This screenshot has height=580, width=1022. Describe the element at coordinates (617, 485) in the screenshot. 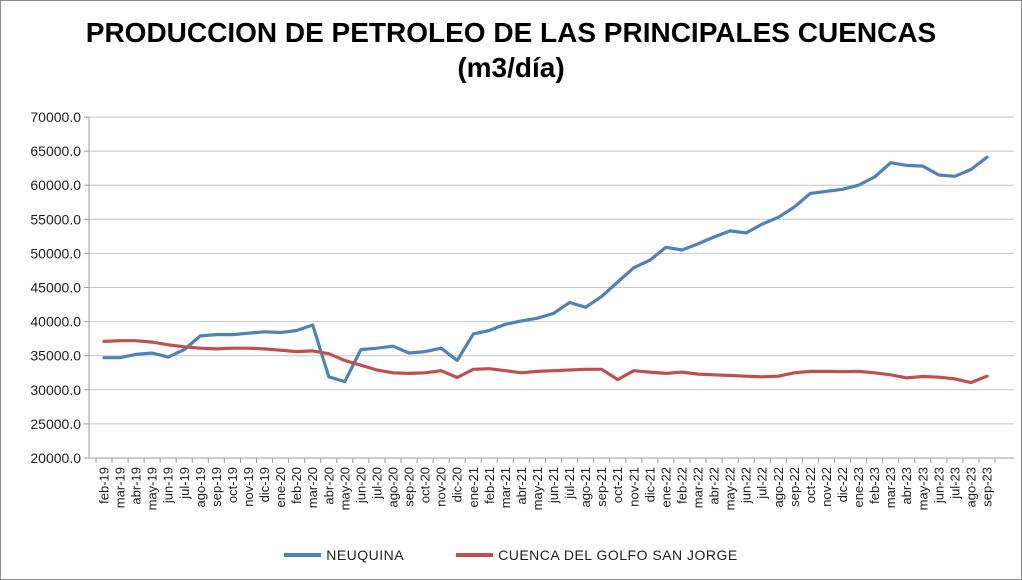

I see `x-axis-label: oct-21` at that location.